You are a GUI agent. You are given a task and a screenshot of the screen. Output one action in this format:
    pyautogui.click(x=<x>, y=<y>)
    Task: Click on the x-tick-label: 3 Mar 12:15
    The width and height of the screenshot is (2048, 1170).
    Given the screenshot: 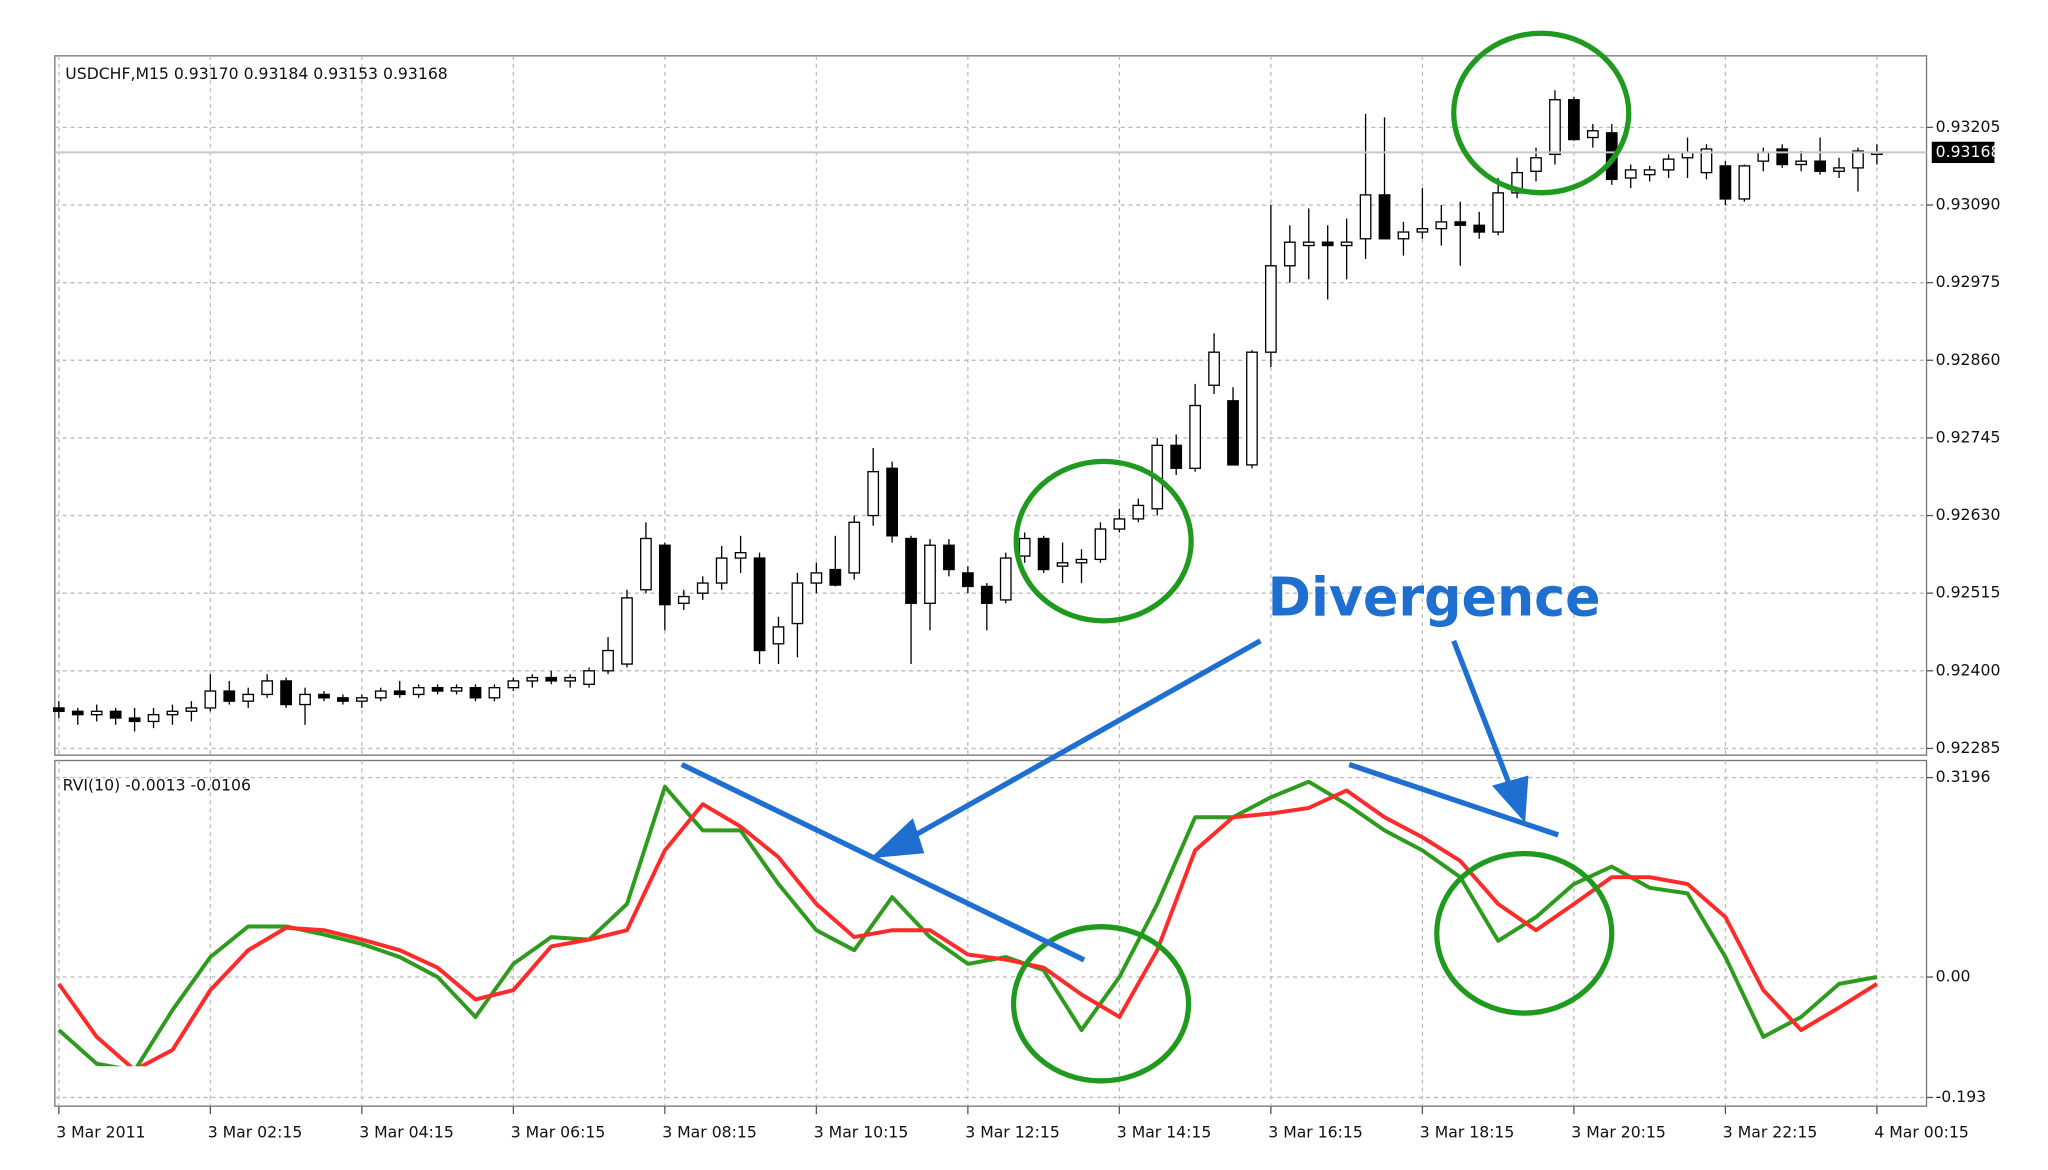 What is the action you would take?
    pyautogui.click(x=1012, y=1131)
    